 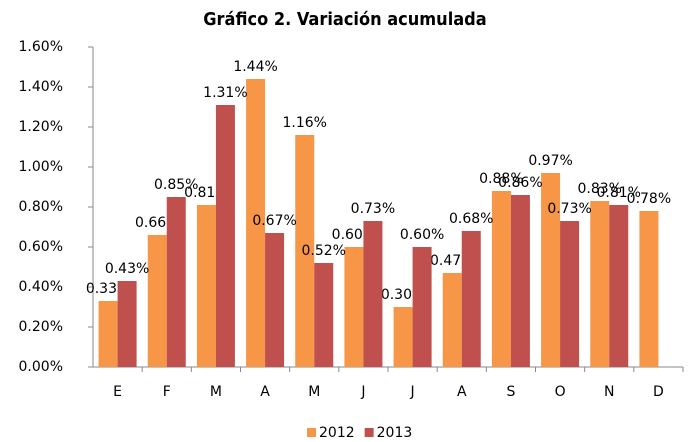 What do you see at coordinates (658, 392) in the screenshot?
I see `x-tick-label: D` at bounding box center [658, 392].